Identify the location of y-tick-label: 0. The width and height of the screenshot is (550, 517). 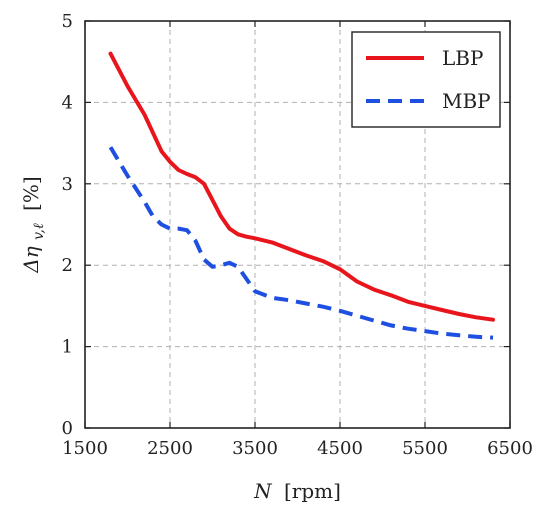
(67, 428).